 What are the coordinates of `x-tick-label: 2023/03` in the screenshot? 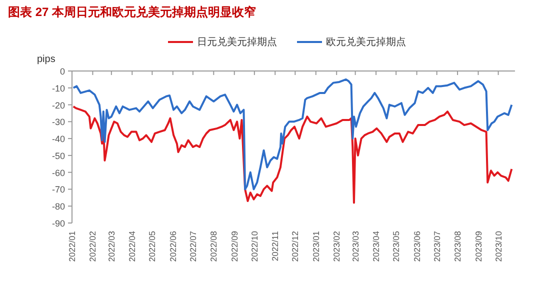 It's located at (355, 246).